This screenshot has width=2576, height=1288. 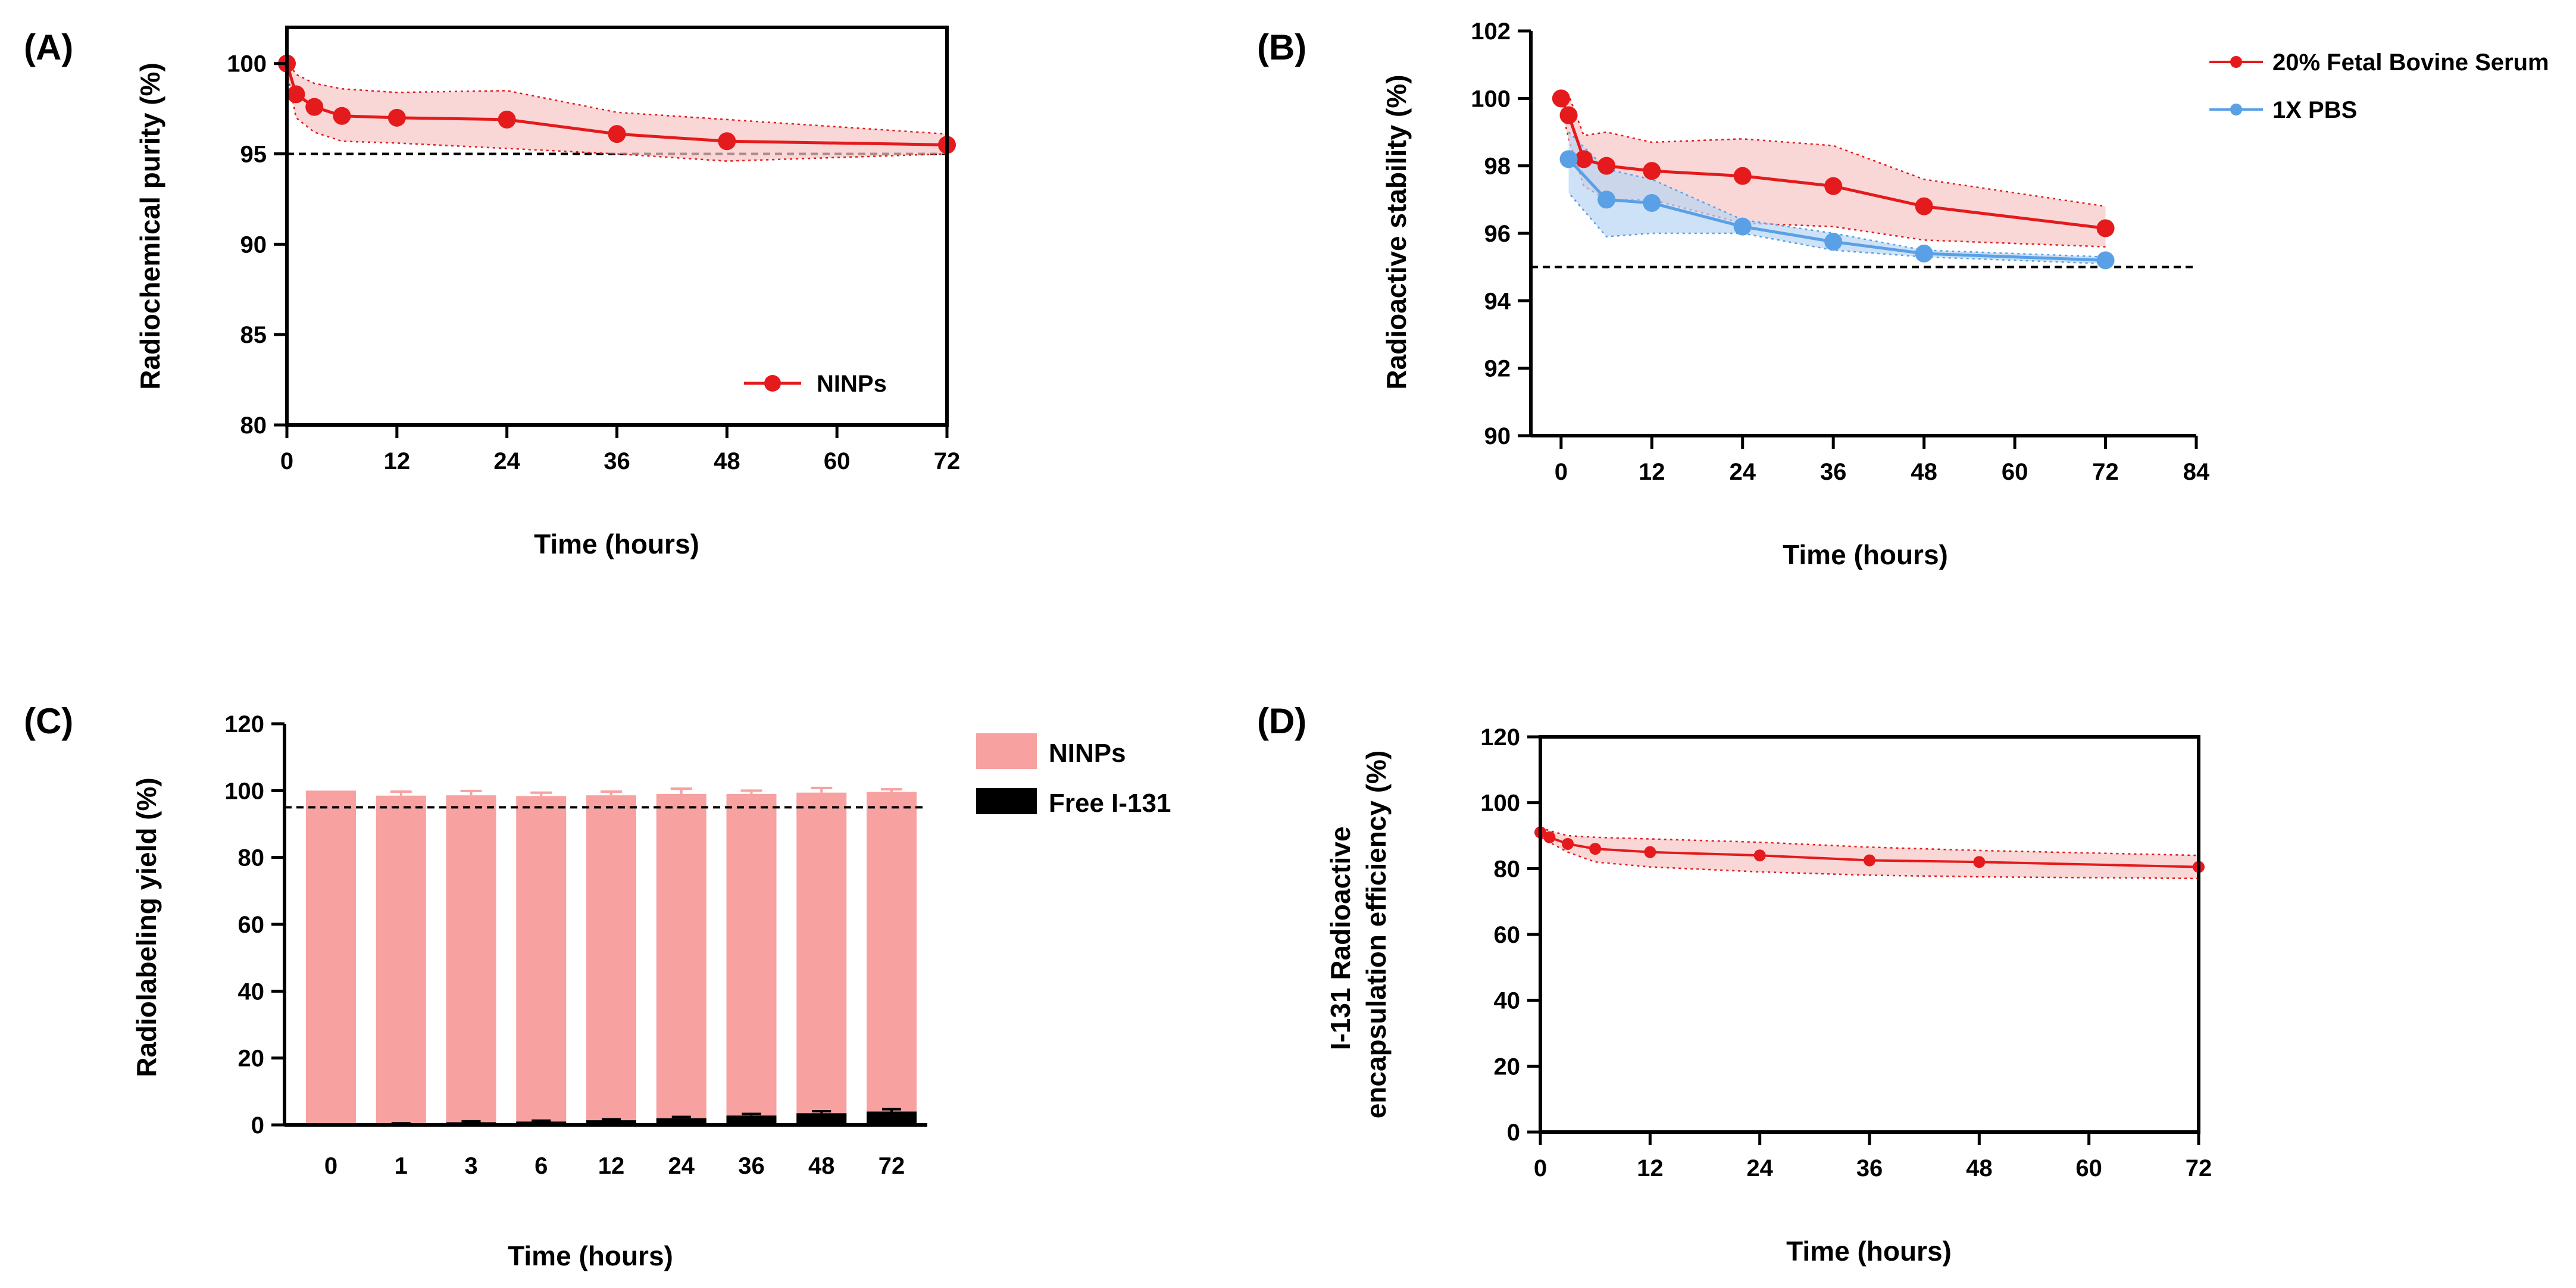 What do you see at coordinates (1006, 801) in the screenshot?
I see `panel-c-legend-swatch-free` at bounding box center [1006, 801].